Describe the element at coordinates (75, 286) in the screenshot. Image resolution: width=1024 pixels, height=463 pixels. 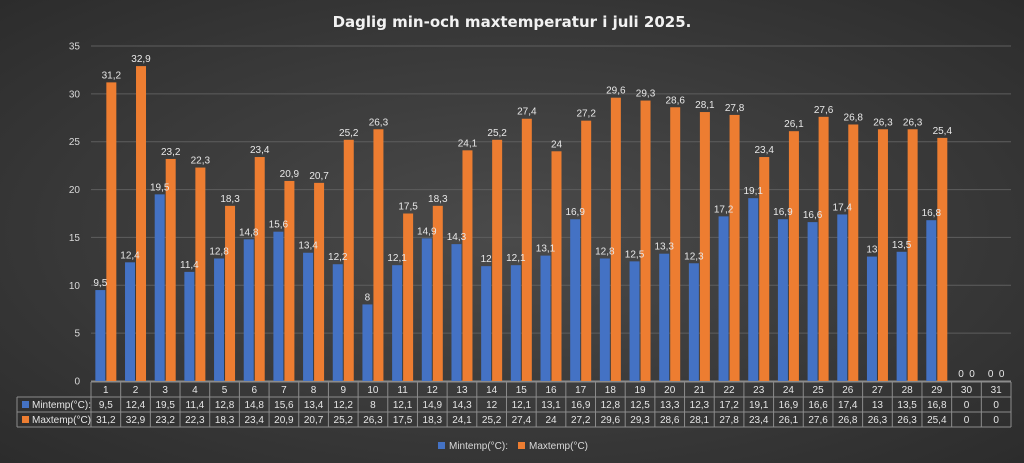
I see `y-tick-label: 10` at that location.